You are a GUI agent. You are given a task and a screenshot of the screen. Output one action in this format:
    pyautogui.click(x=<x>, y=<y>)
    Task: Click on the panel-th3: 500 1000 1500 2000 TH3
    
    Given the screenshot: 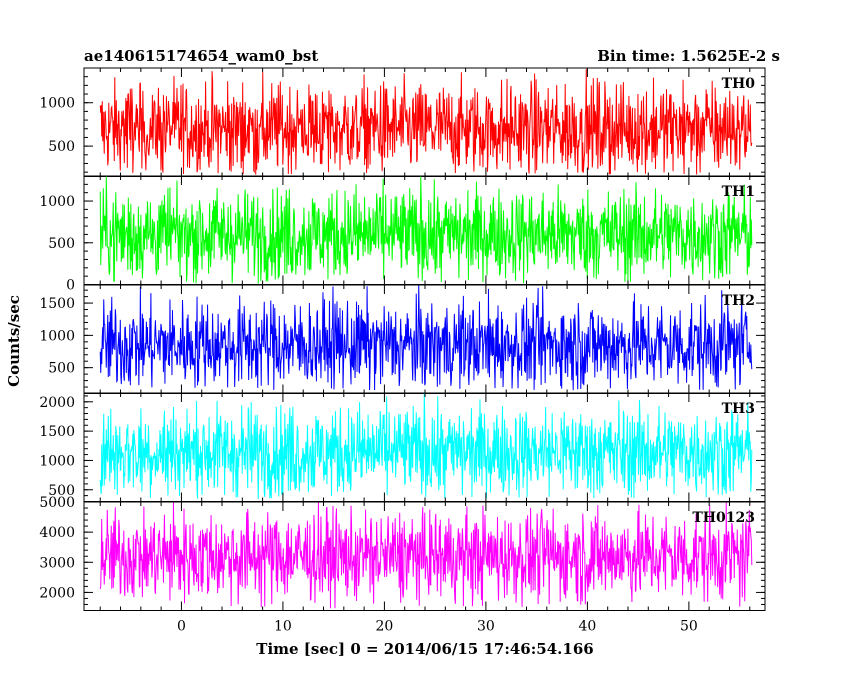 What is the action you would take?
    pyautogui.click(x=402, y=447)
    